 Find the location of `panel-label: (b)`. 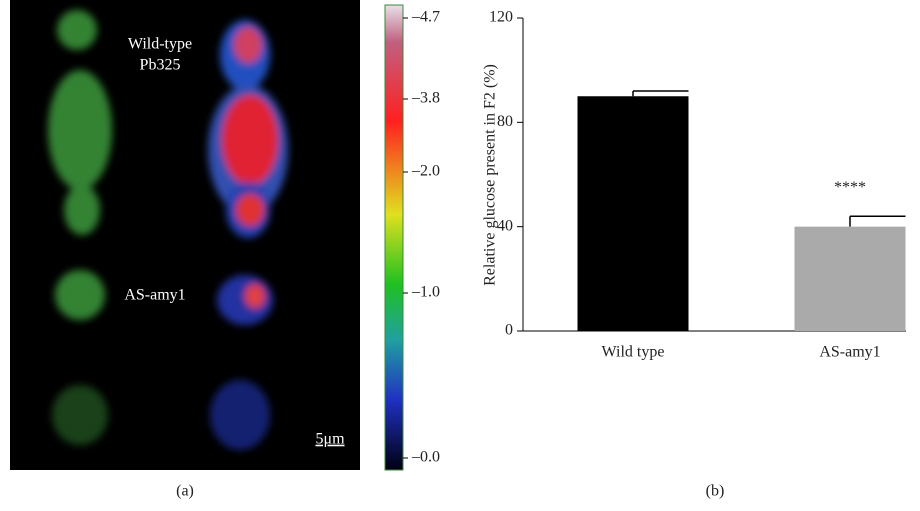

panel-label: (b) is located at coordinates (715, 491).